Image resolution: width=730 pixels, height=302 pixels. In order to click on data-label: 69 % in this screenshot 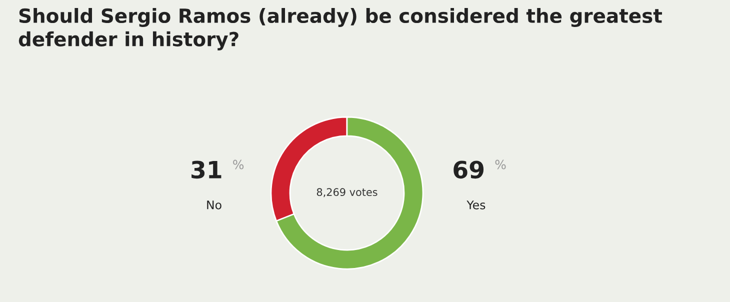, I will do `click(480, 169)`.